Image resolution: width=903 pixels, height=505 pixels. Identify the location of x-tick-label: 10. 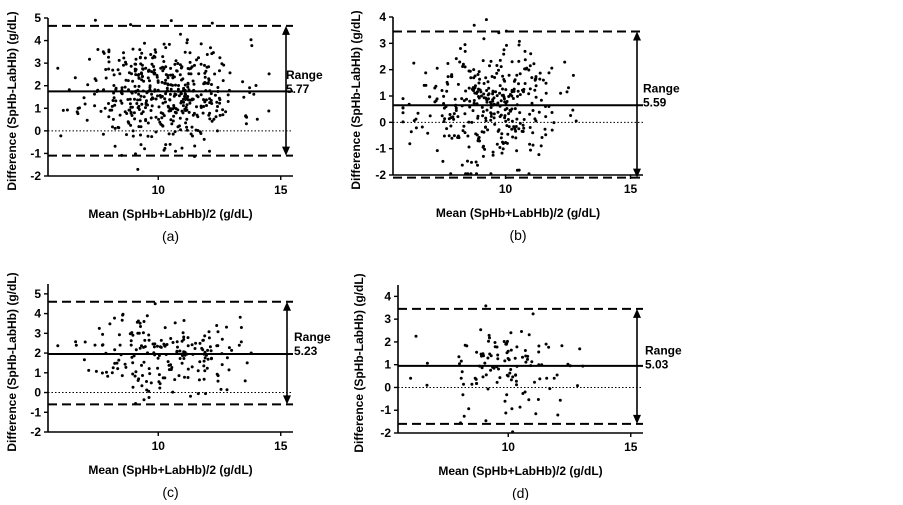
(159, 446).